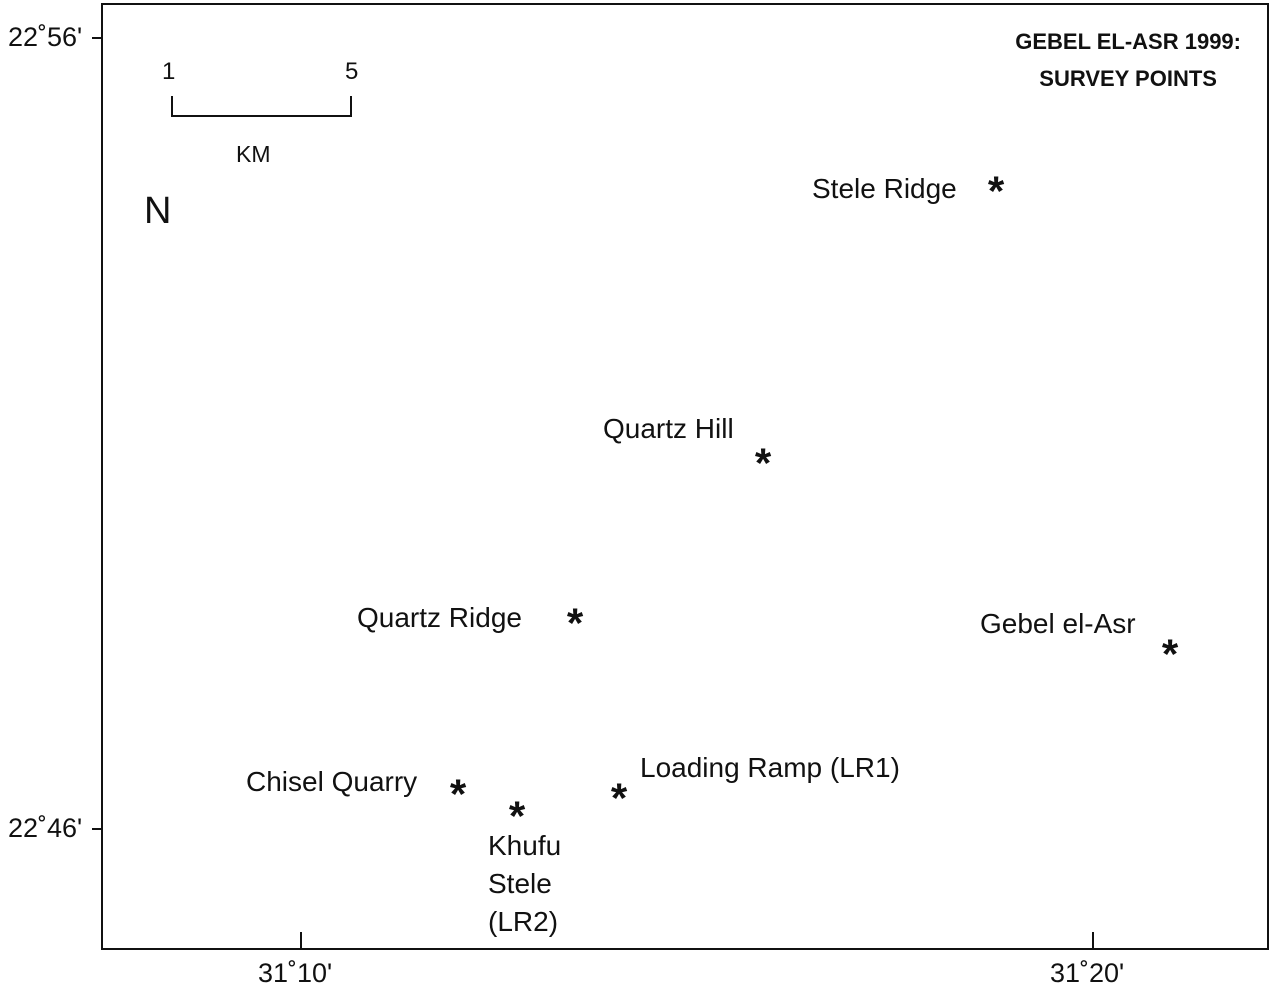 This screenshot has width=1277, height=994. What do you see at coordinates (97, 38) in the screenshot?
I see `lat-tick-north` at bounding box center [97, 38].